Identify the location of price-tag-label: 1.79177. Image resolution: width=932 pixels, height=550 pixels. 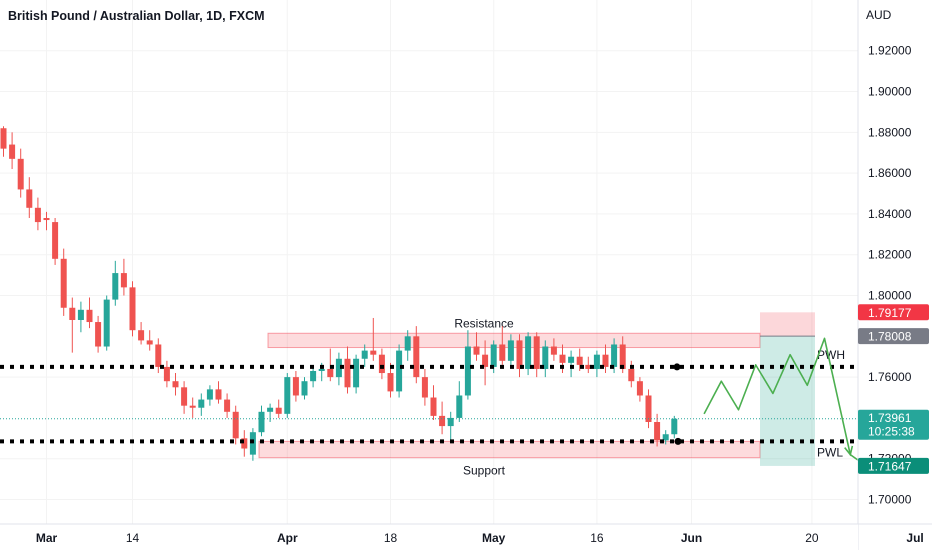
(890, 313).